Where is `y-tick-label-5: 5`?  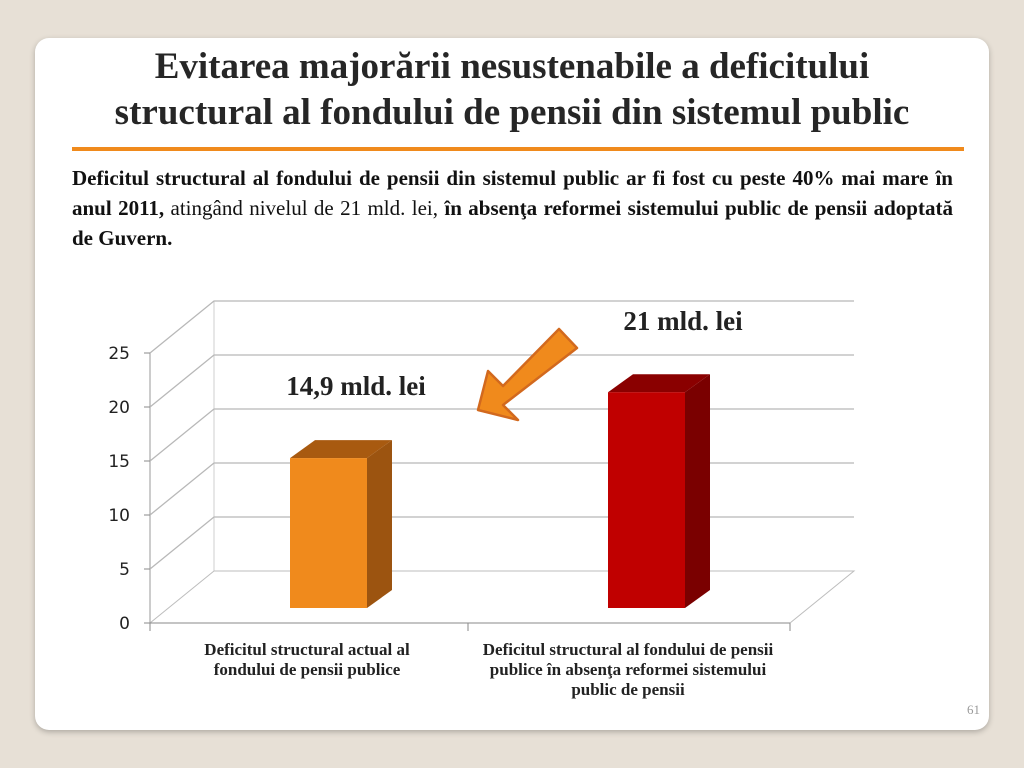 y-tick-label-5: 5 is located at coordinates (124, 570).